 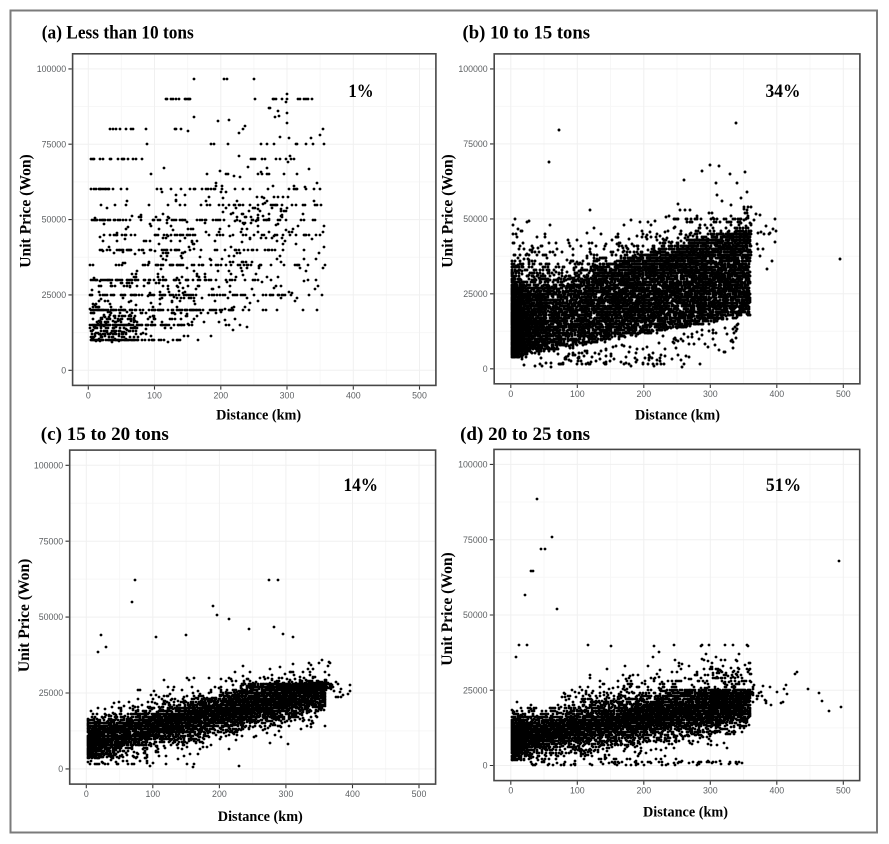 What do you see at coordinates (105, 434) in the screenshot?
I see `svg-text: (c) 15 to 20 tons` at bounding box center [105, 434].